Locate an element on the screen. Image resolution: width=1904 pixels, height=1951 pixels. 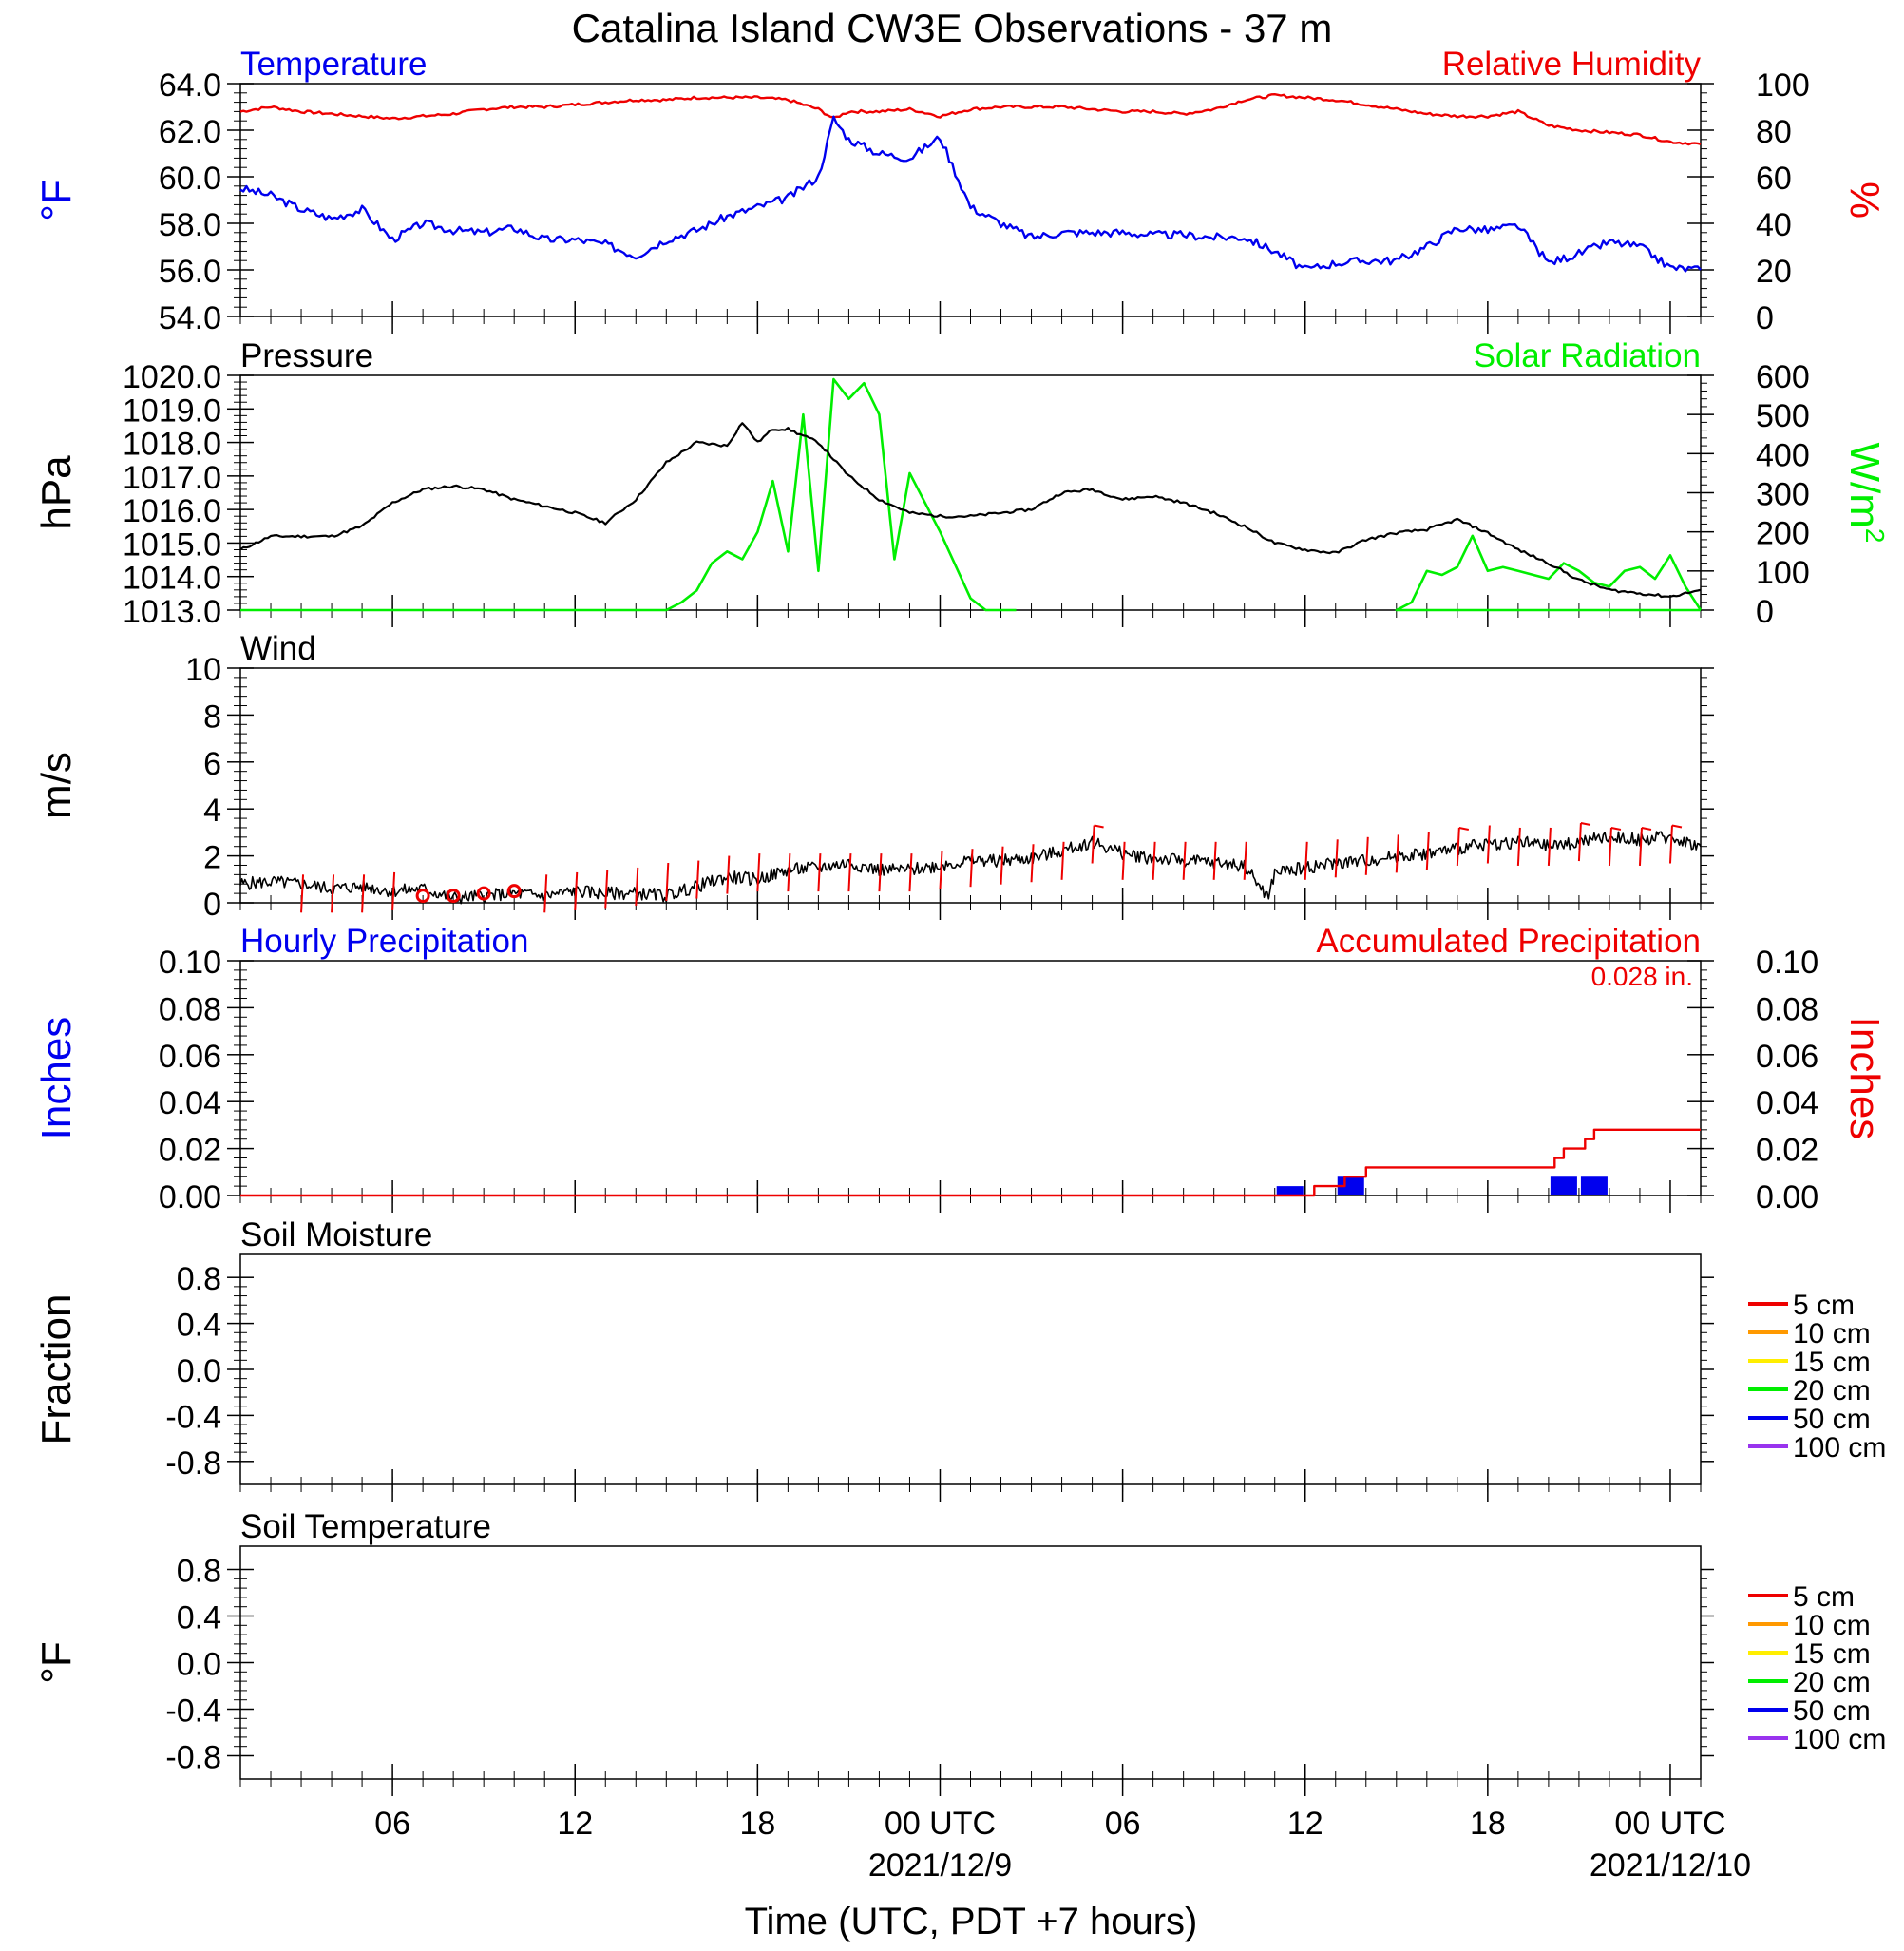
y-right-tick-label: 0.10 is located at coordinates (1787, 963).